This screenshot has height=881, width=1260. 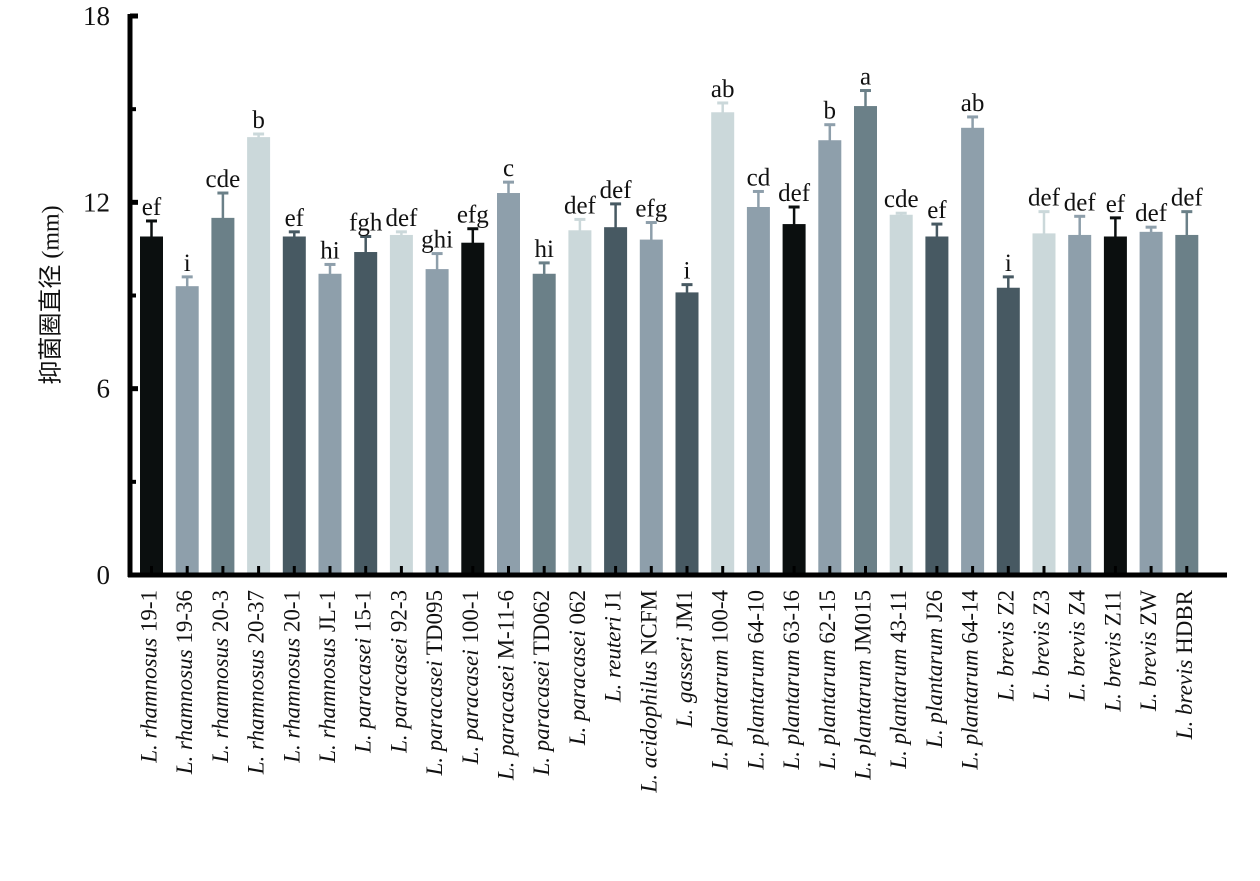 I want to click on y-axis-title: 抑菌圈直径 (mm), so click(x=51, y=294).